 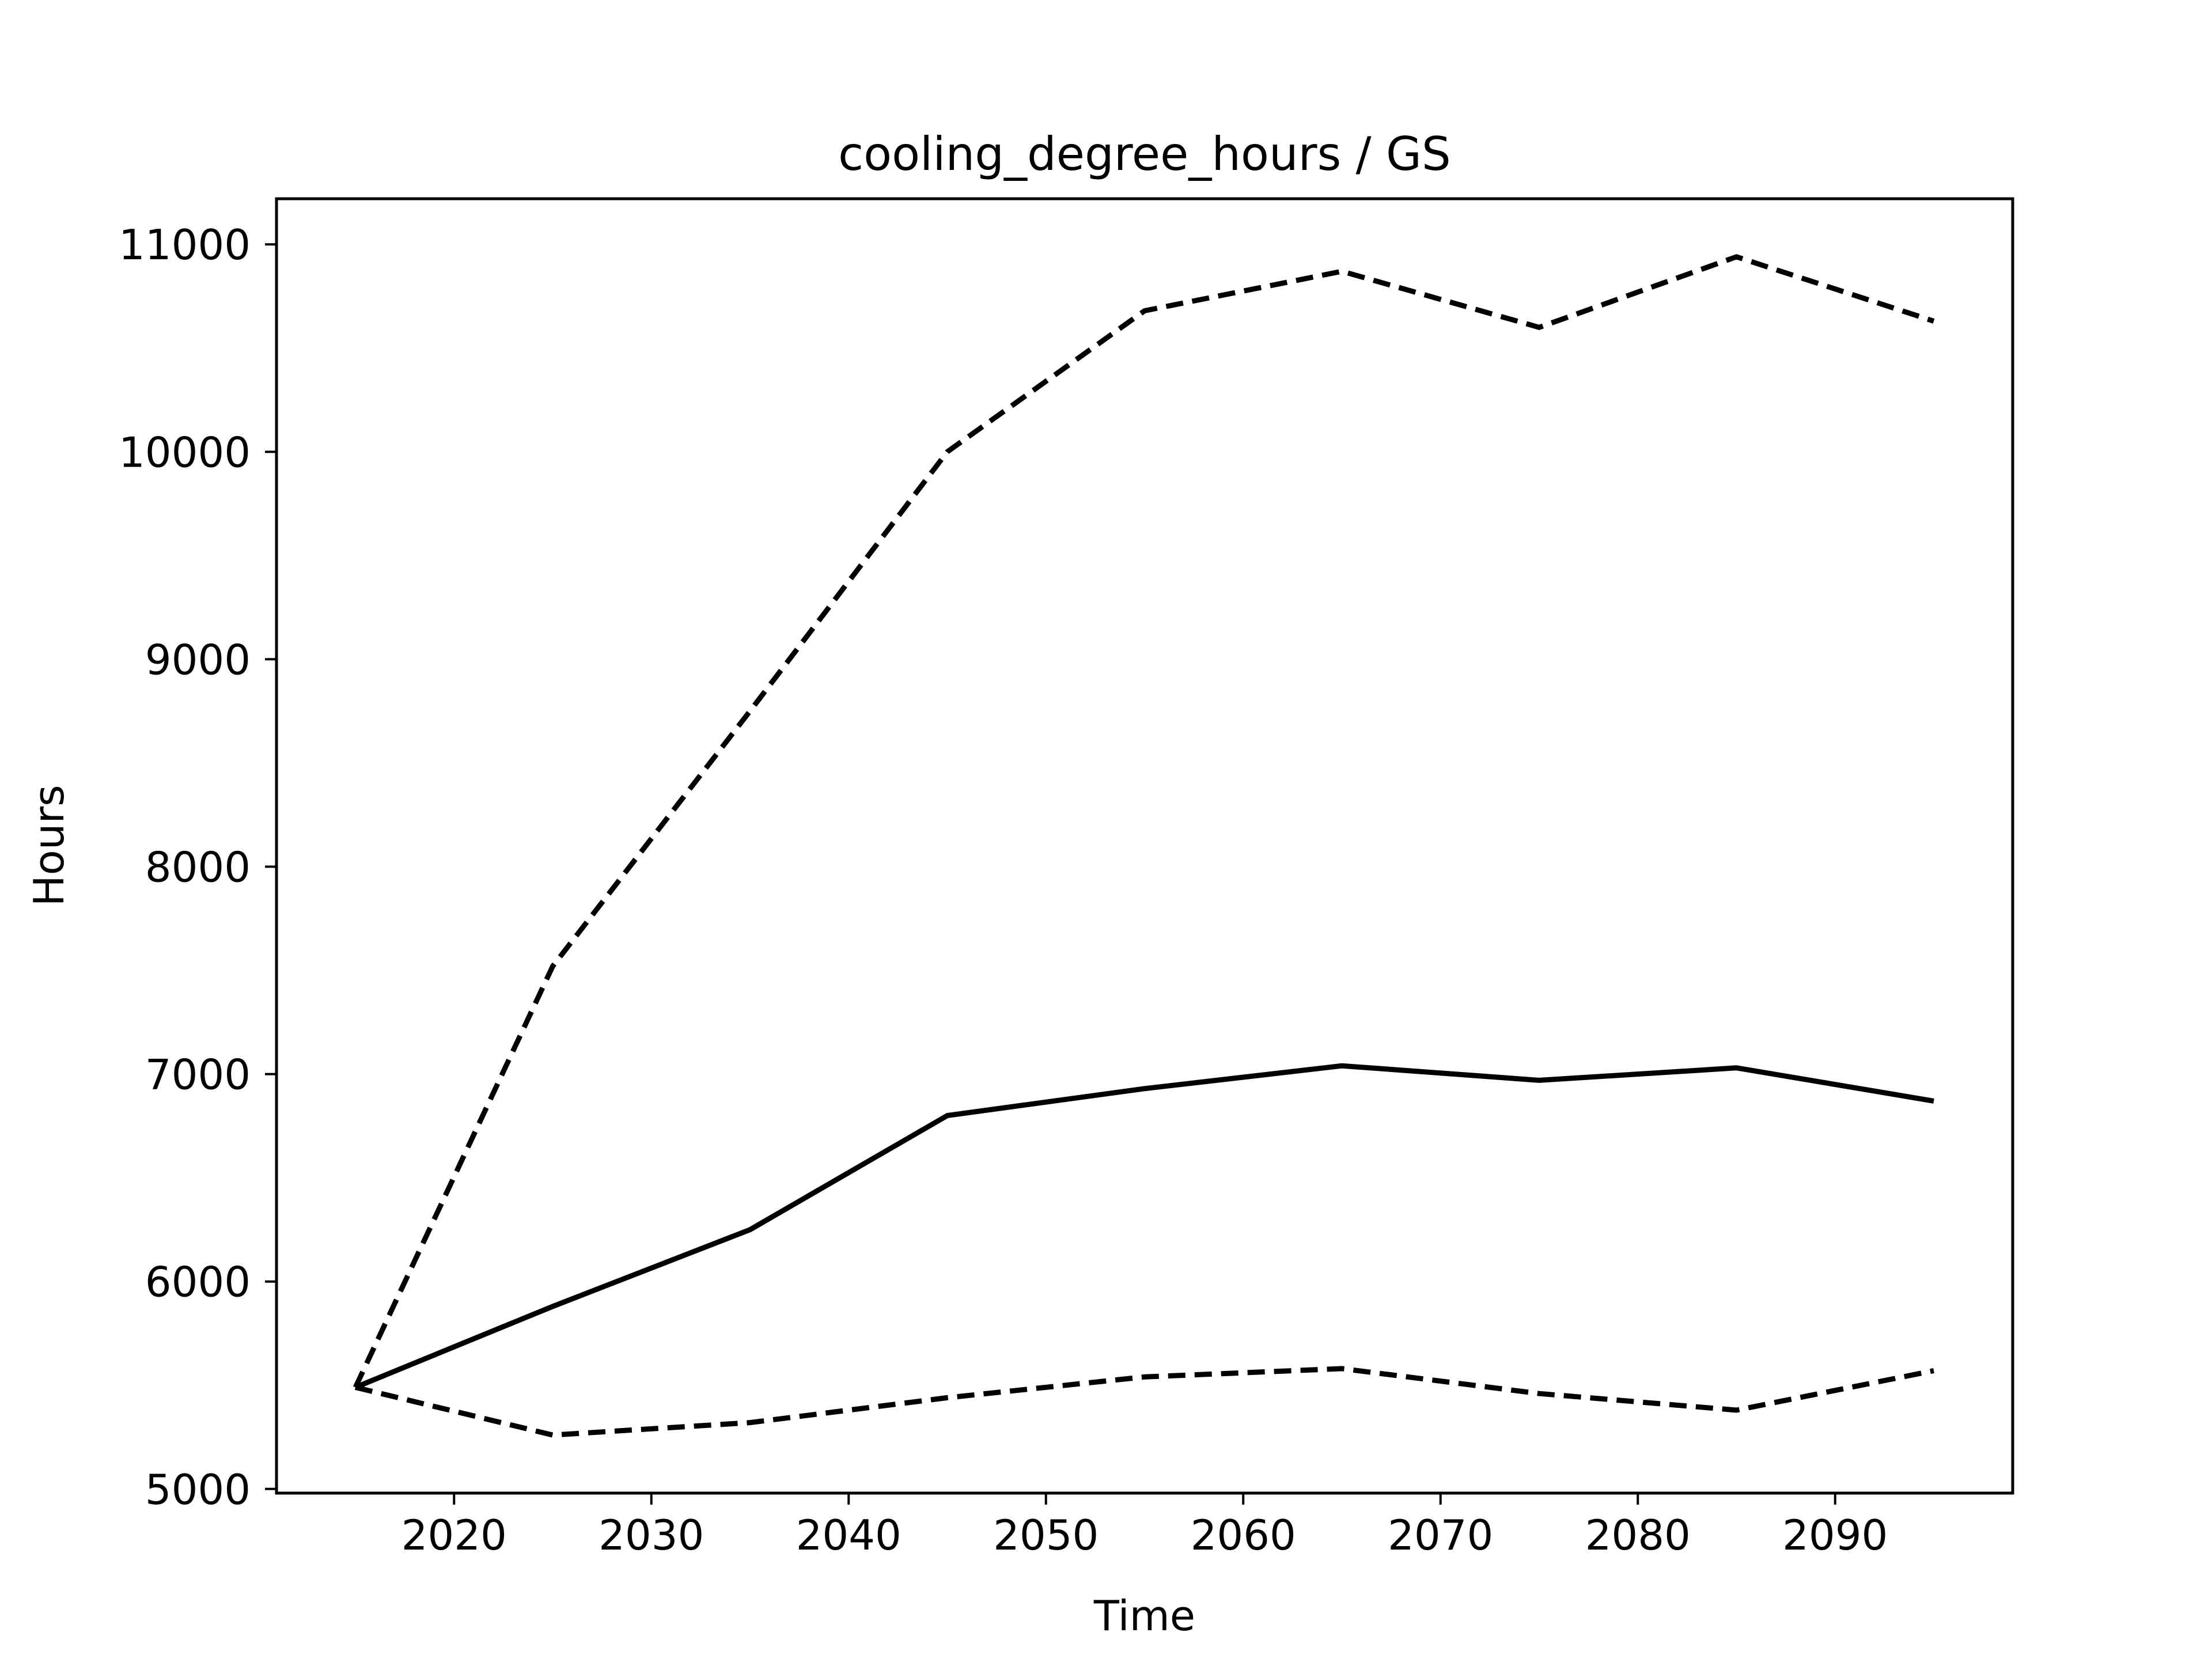 I want to click on x-tick-label-2090: 2090, so click(x=1835, y=1535).